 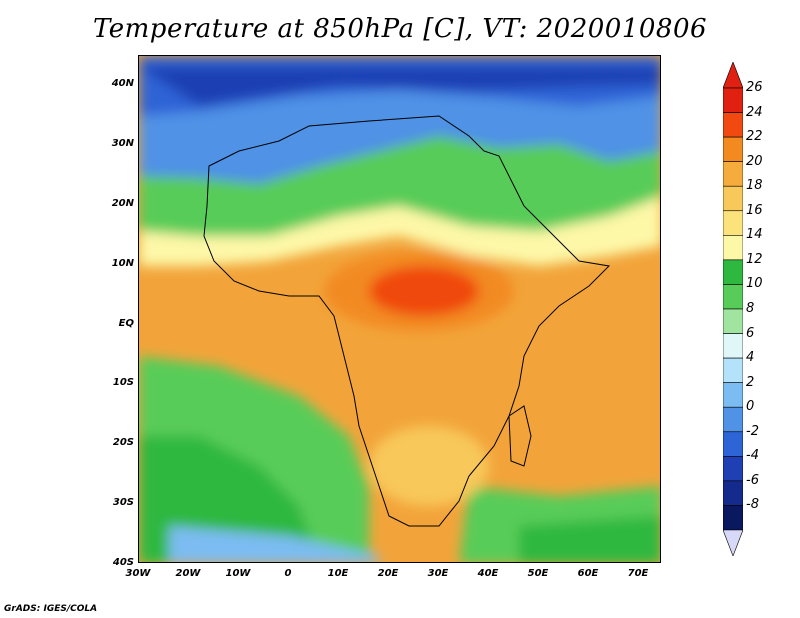 I want to click on lon-label-10w: 10W, so click(x=238, y=573).